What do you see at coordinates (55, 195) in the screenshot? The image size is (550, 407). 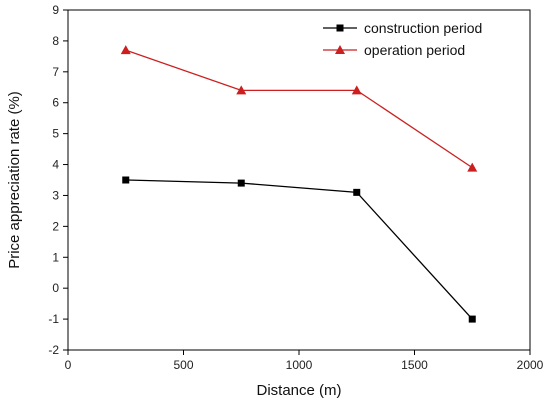 I see `y-tick-label: 3` at bounding box center [55, 195].